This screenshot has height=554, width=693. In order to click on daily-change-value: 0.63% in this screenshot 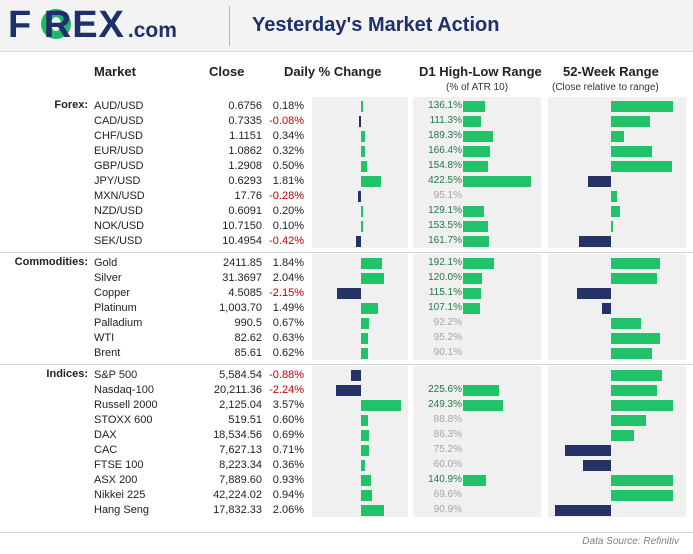, I will do `click(288, 338)`.